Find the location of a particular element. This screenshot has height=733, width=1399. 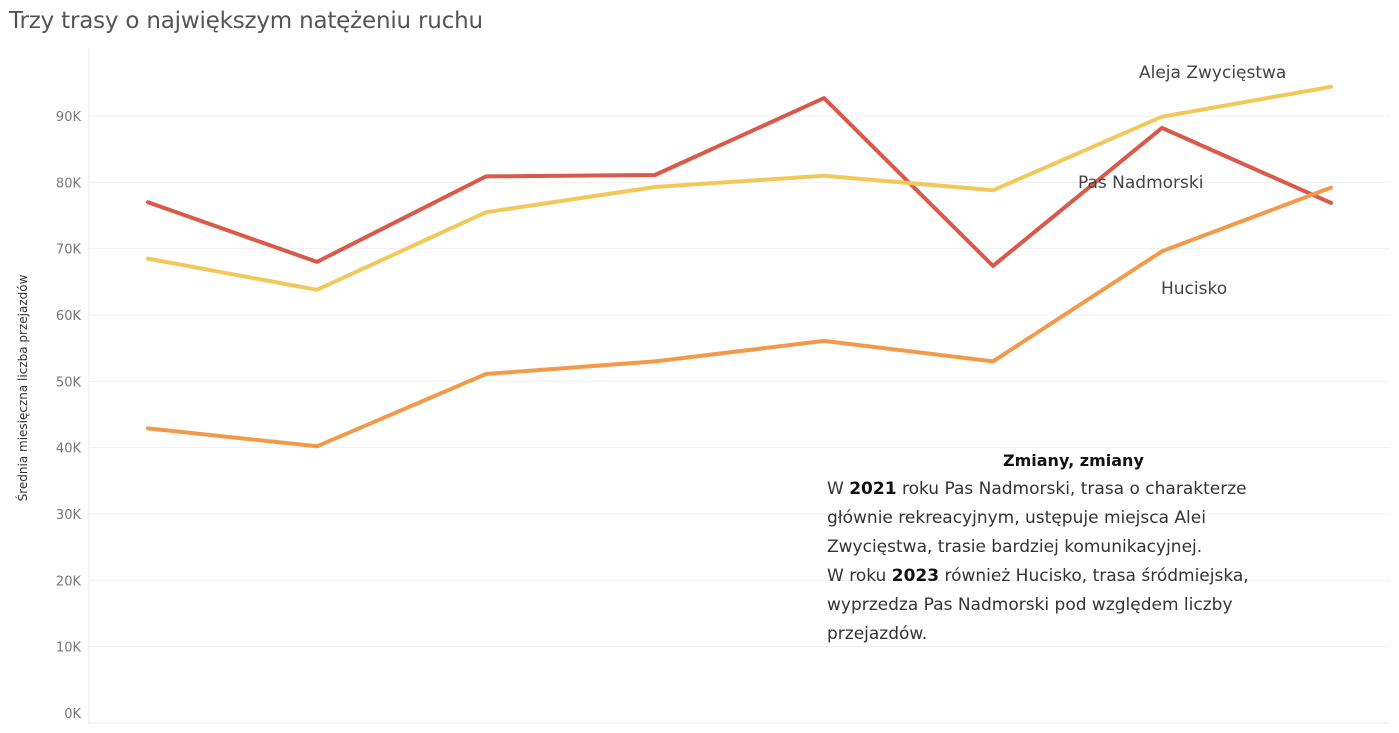

y-tick-label: 10K is located at coordinates (69, 648).